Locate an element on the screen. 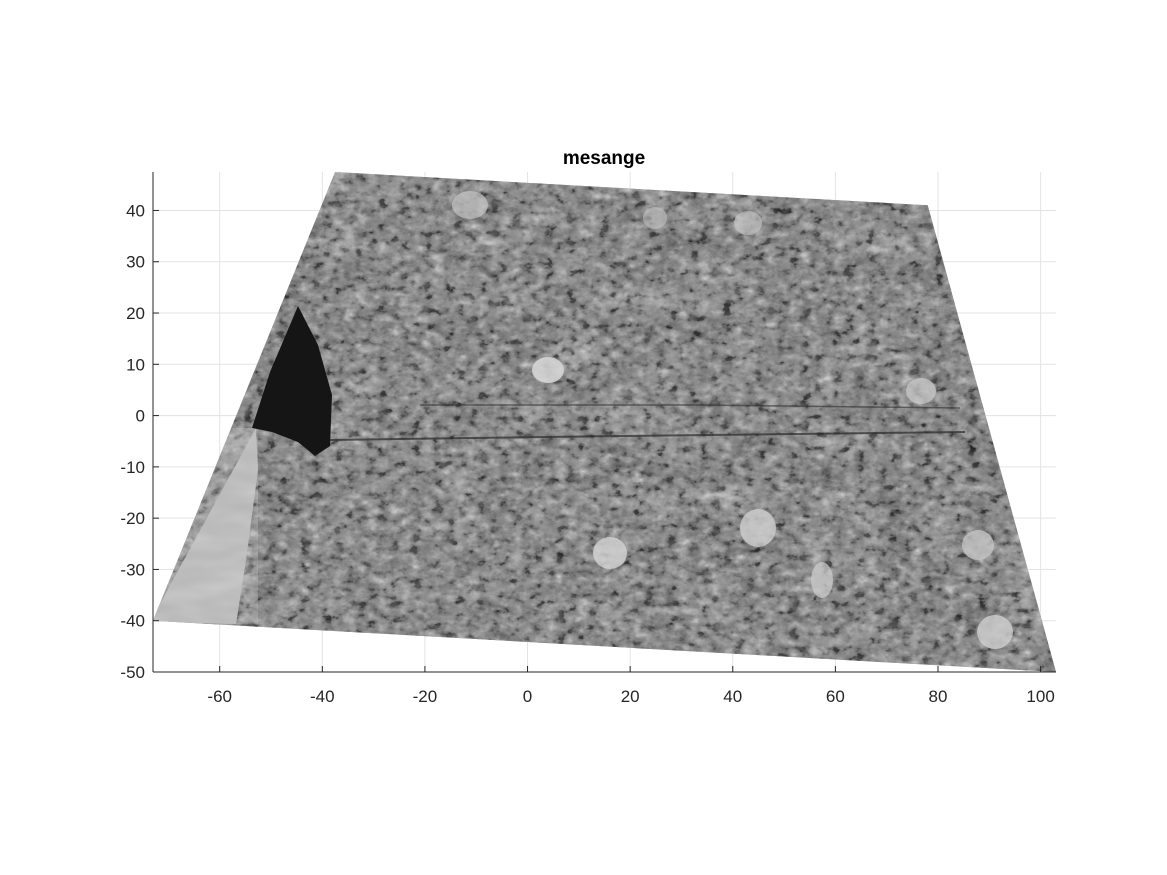 This screenshot has width=1167, height=875. y-tick-label: -30 is located at coordinates (132, 569).